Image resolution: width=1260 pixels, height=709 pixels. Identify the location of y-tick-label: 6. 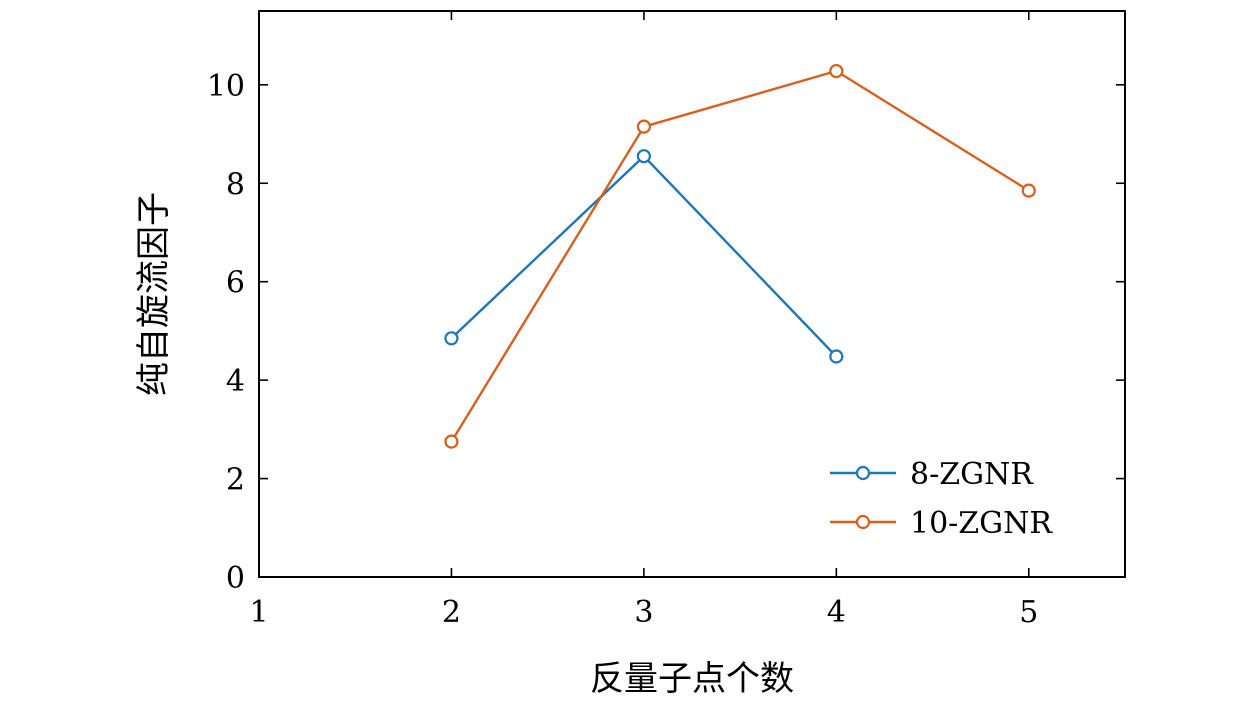
(235, 283).